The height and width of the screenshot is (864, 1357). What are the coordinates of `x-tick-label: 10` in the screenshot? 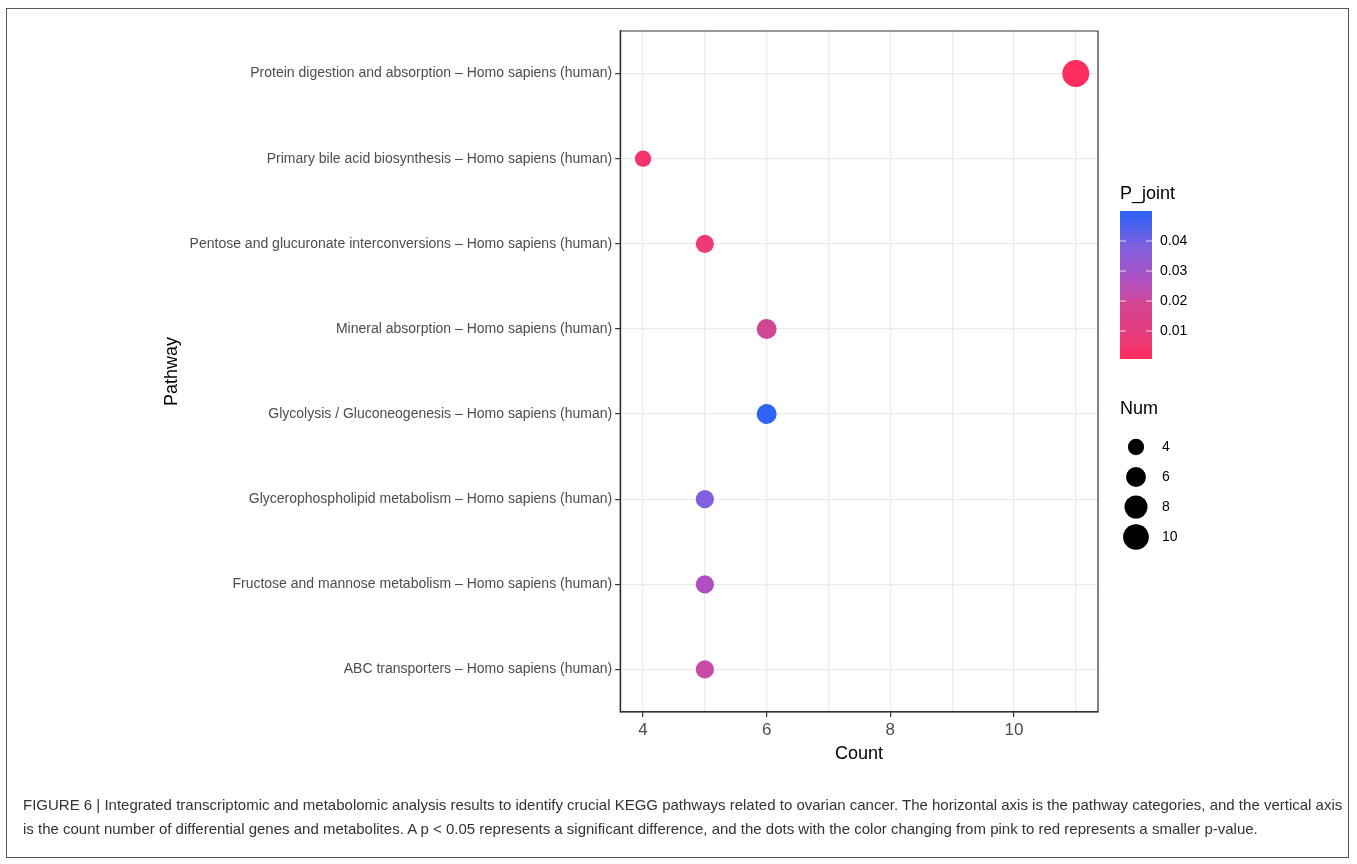 It's located at (1014, 729).